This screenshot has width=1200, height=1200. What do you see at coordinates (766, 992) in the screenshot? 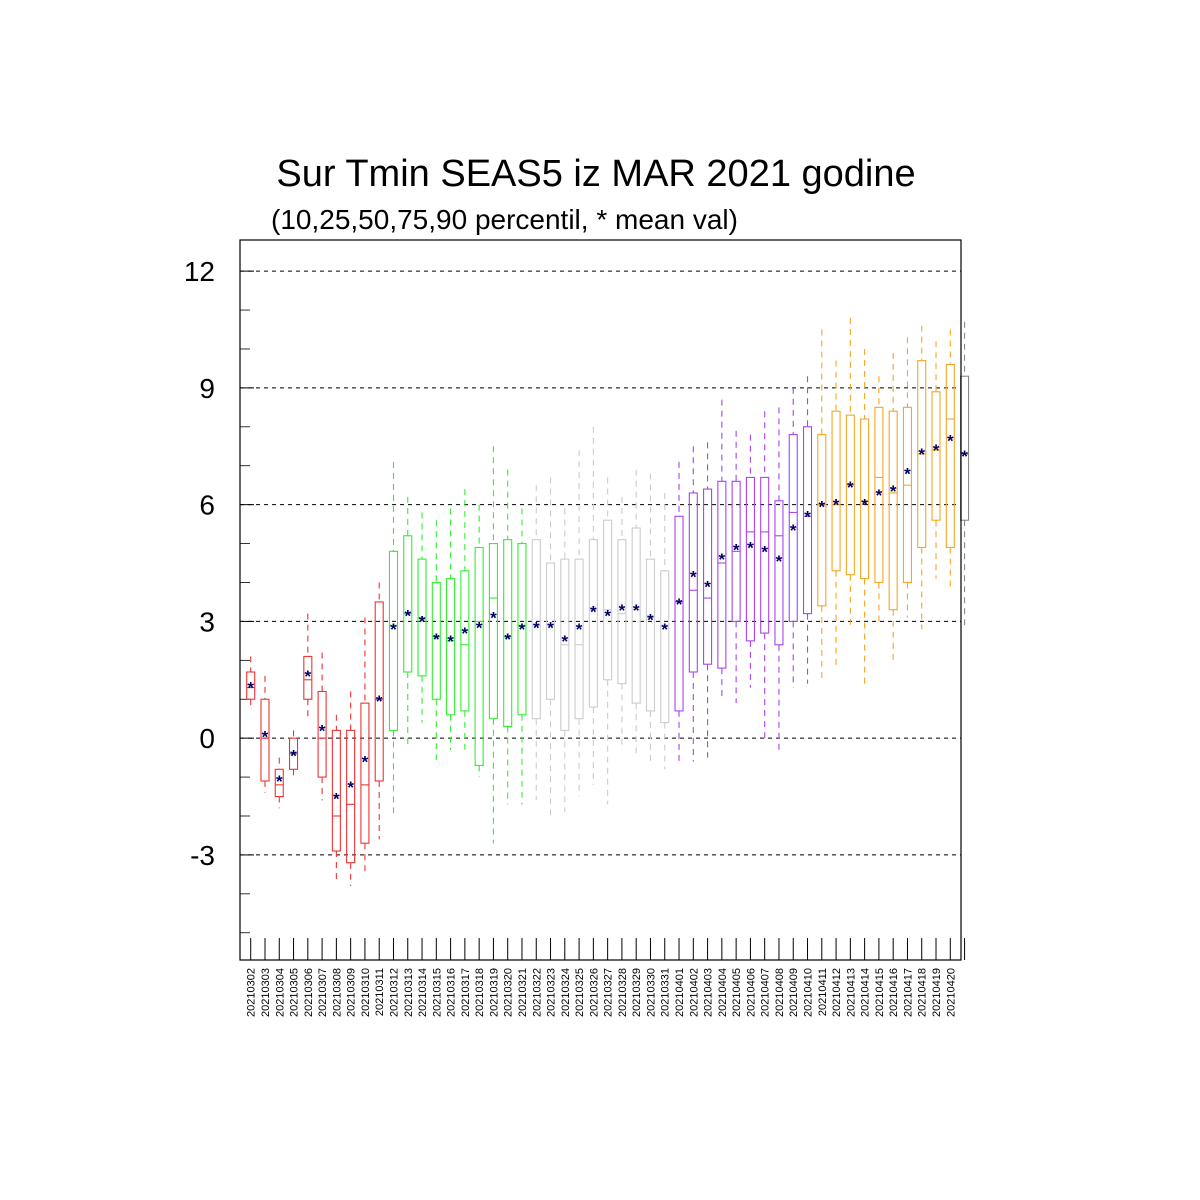
I see `x-tick-label: 20210407` at bounding box center [766, 992].